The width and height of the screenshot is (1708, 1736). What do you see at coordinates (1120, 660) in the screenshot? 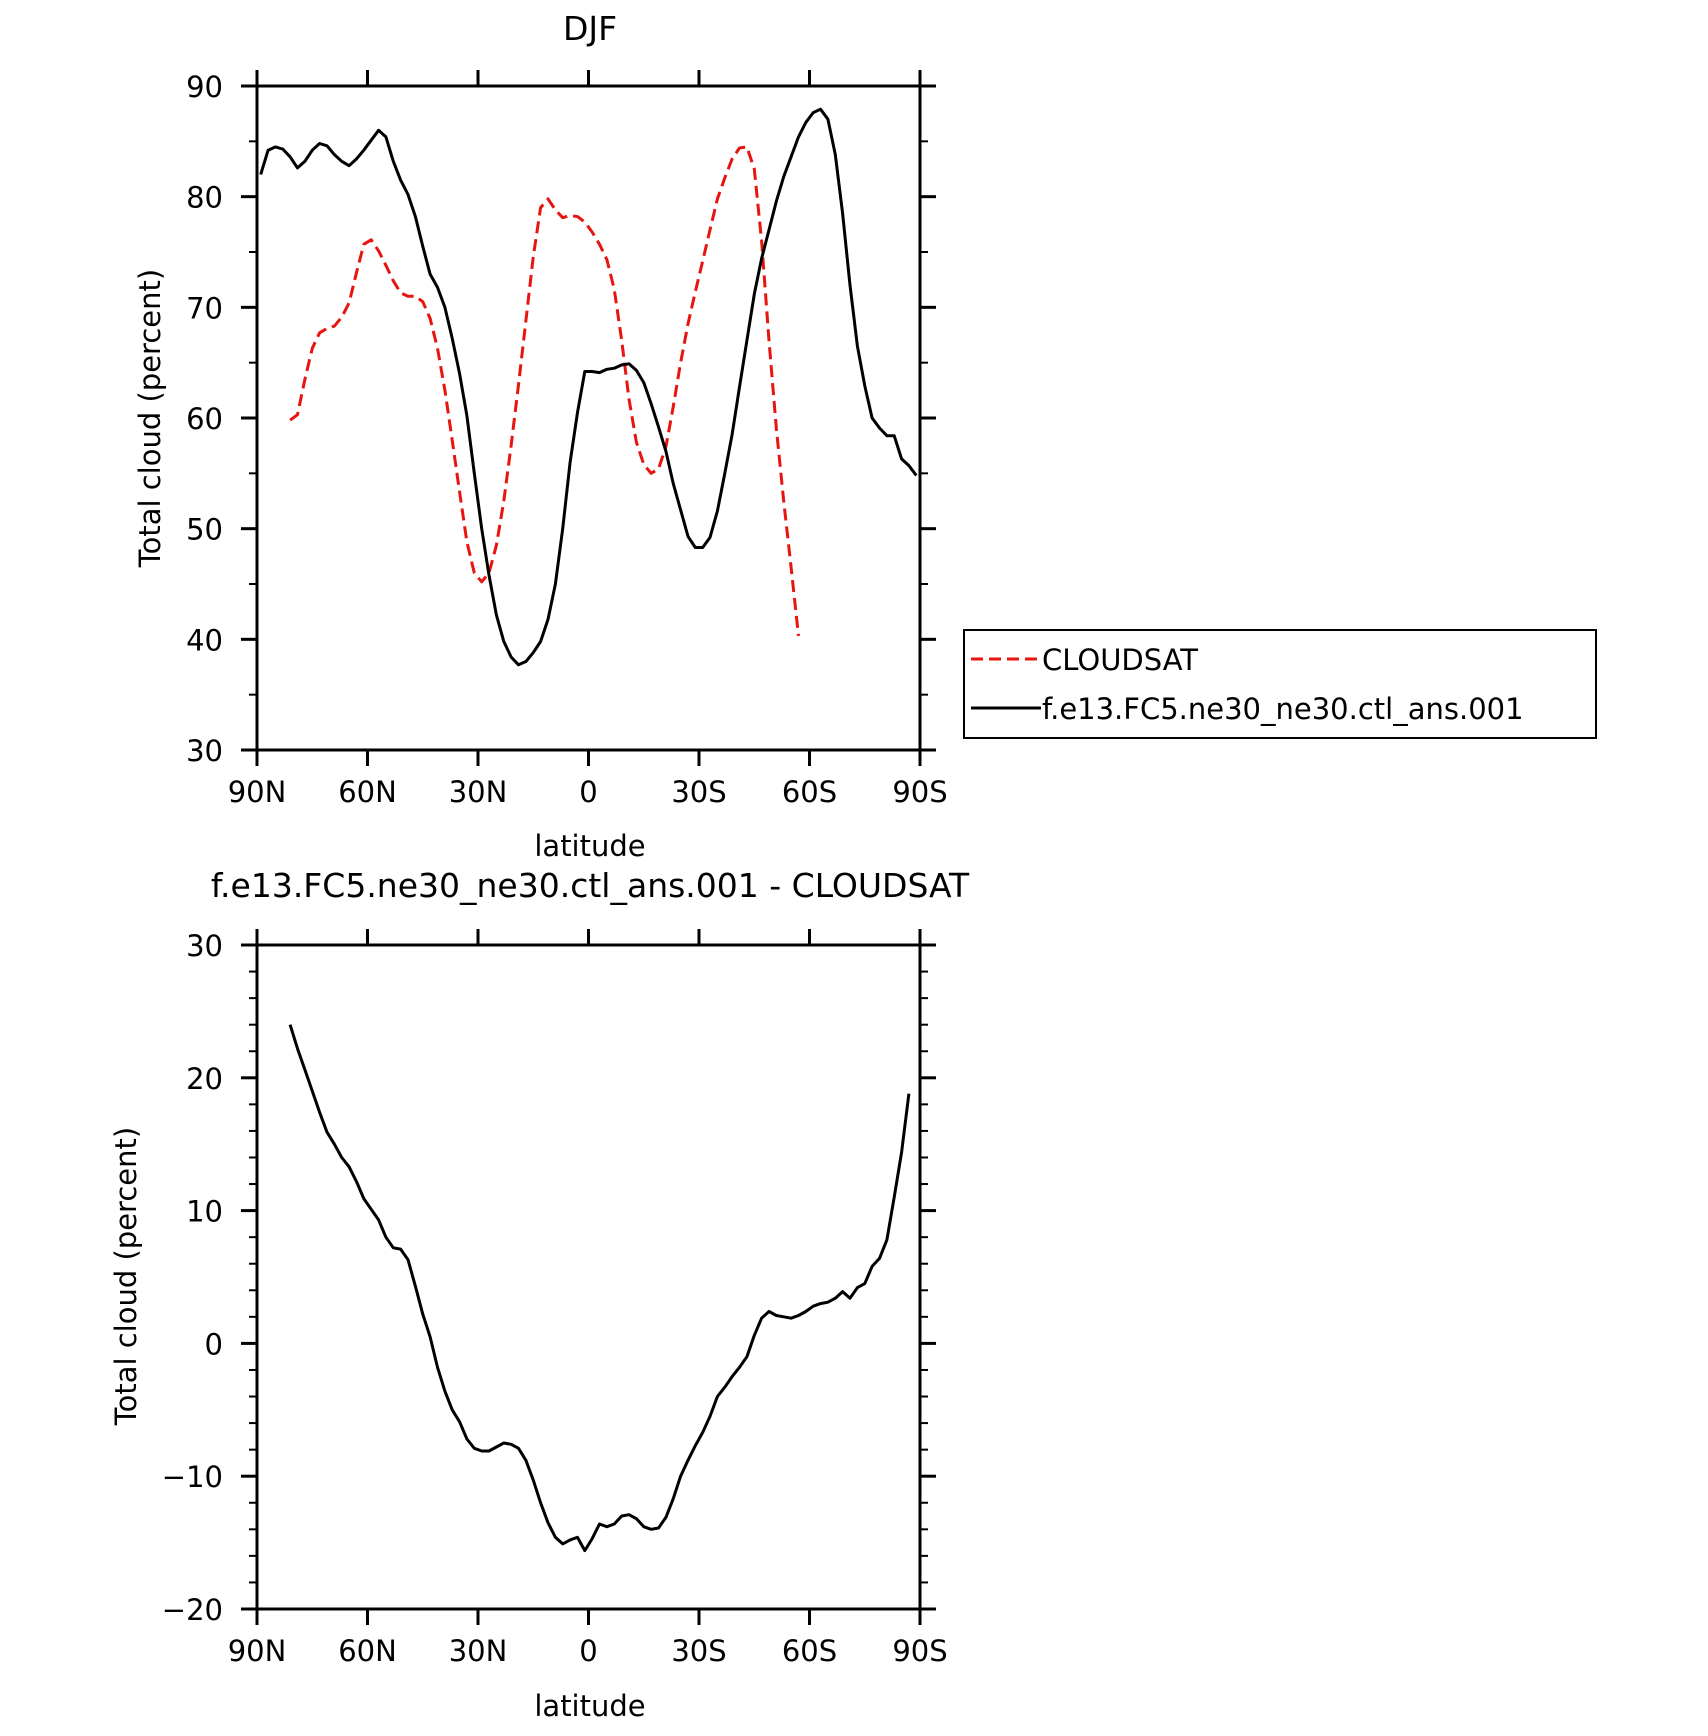
I see `legend-label-cloudsat: CLOUDSAT` at bounding box center [1120, 660].